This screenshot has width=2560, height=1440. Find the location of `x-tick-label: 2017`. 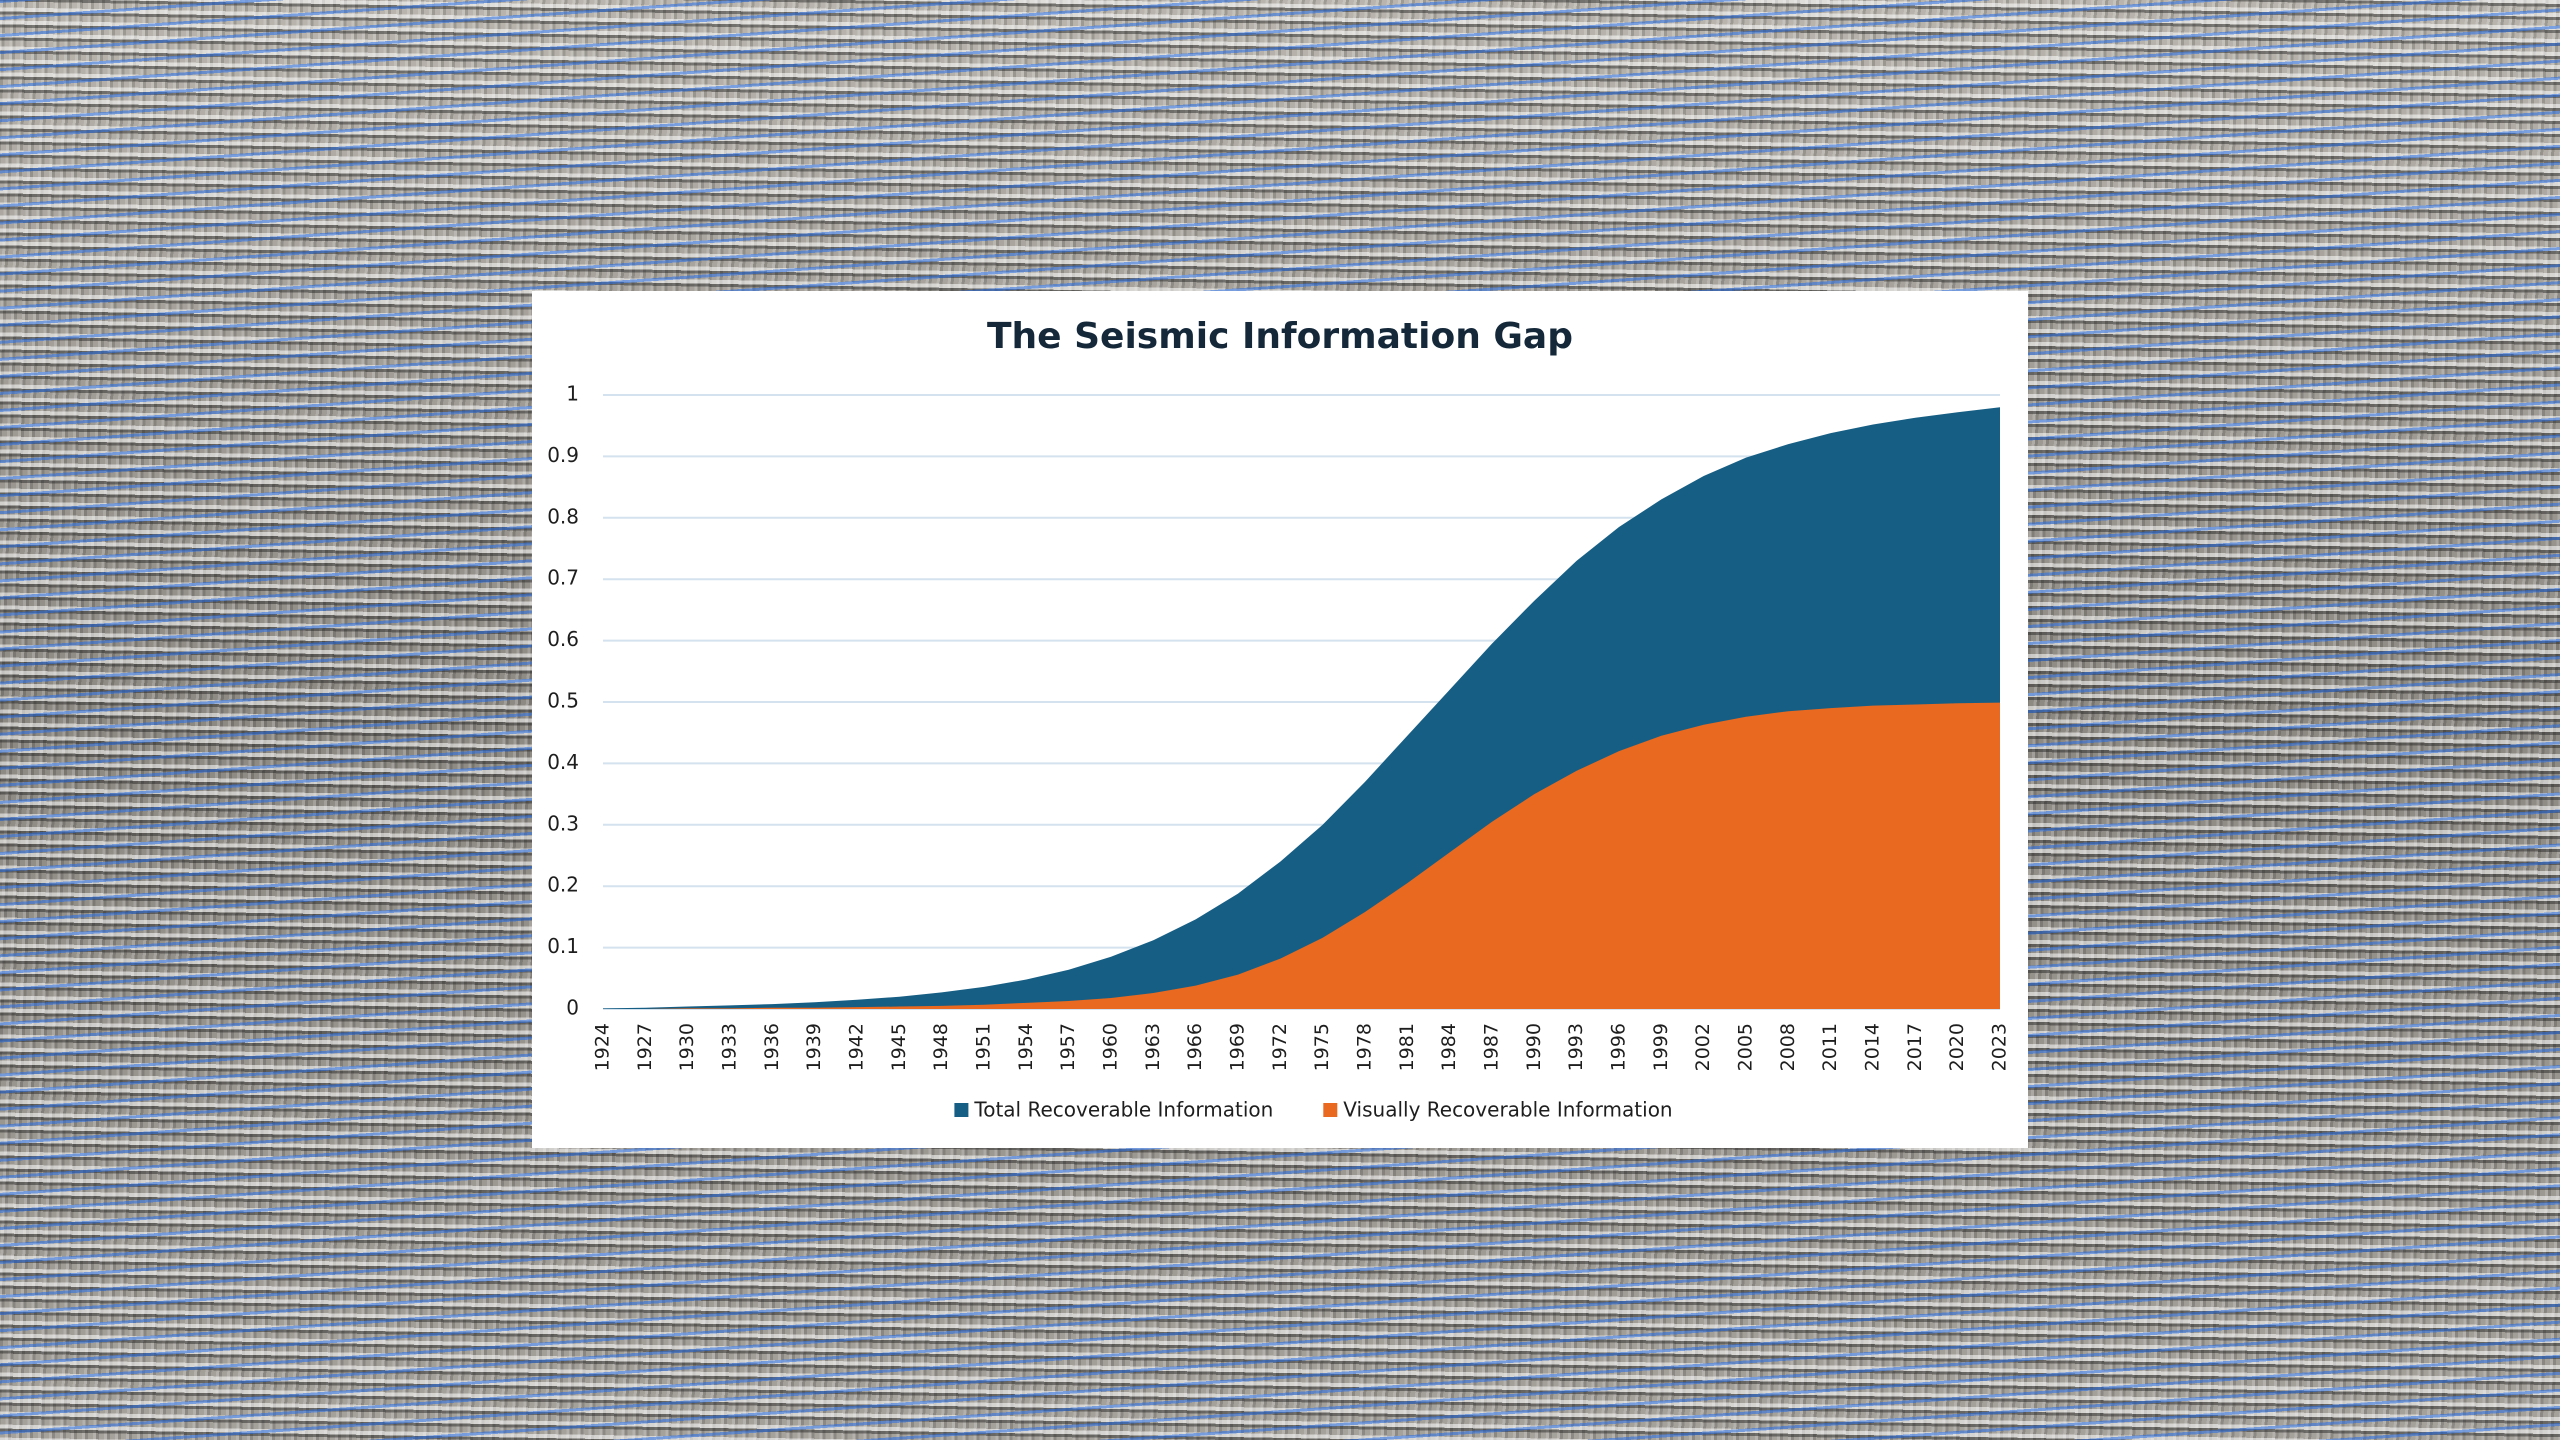

x-tick-label: 2017 is located at coordinates (1915, 1047).